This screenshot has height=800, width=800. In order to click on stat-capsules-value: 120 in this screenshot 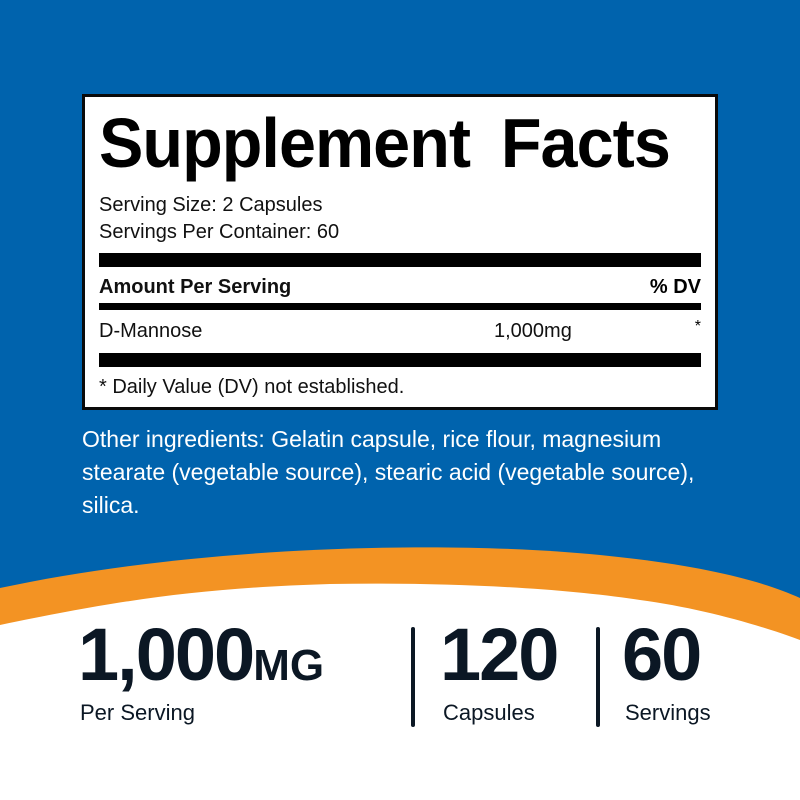, I will do `click(499, 654)`.